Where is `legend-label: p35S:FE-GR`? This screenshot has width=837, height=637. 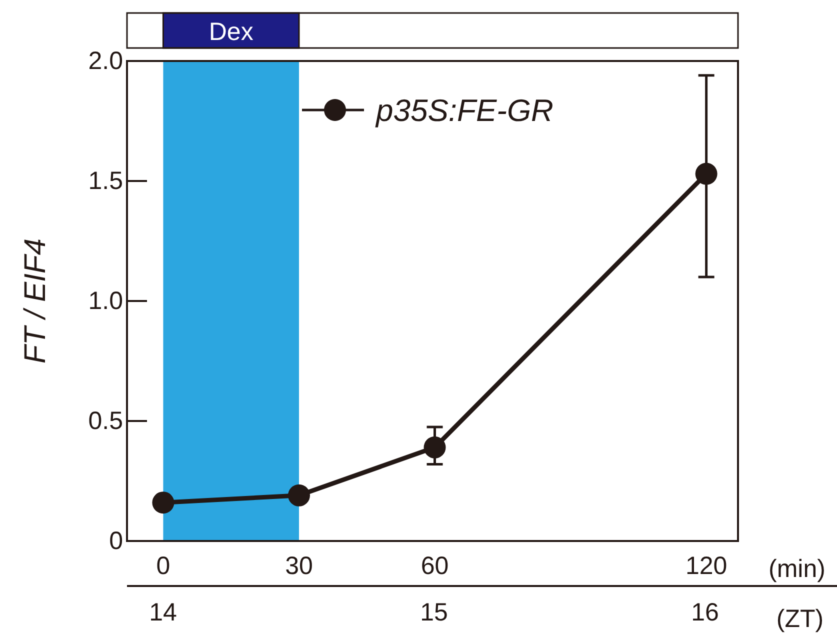
legend-label: p35S:FE-GR is located at coordinates (464, 110).